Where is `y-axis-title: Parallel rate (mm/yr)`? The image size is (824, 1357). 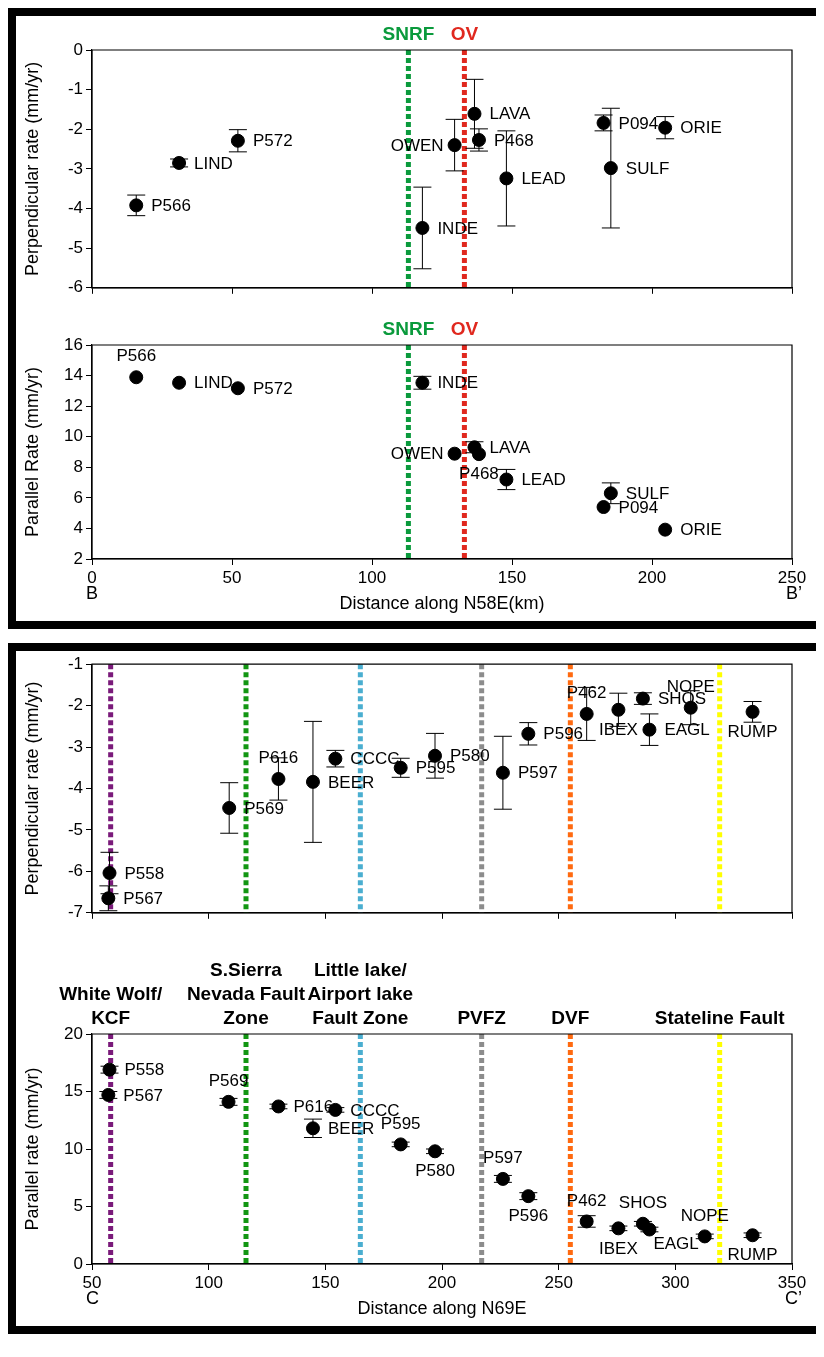
y-axis-title: Parallel rate (mm/yr) is located at coordinates (31, 1149).